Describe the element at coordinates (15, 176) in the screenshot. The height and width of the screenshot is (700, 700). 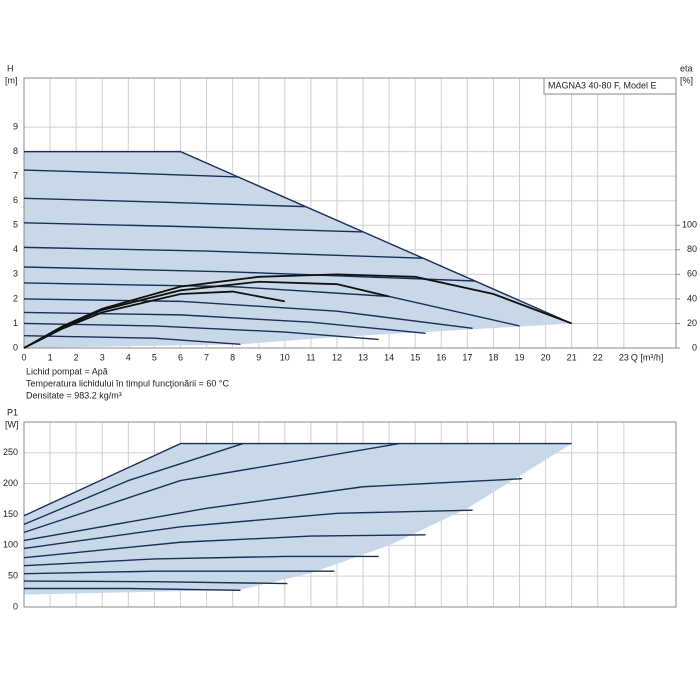
I see `y-tick-label: 7` at that location.